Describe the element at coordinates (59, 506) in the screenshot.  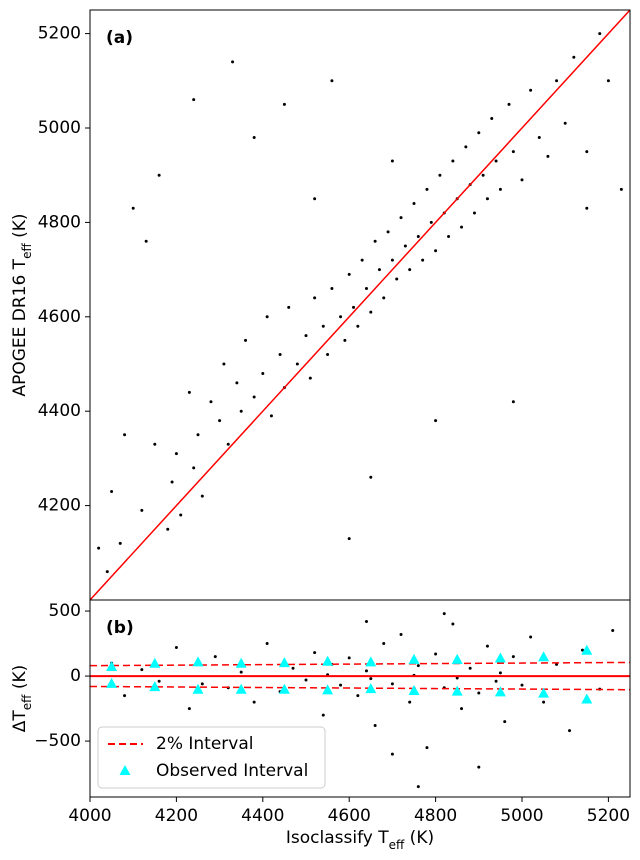
I see `y-tick-label: 4200` at that location.